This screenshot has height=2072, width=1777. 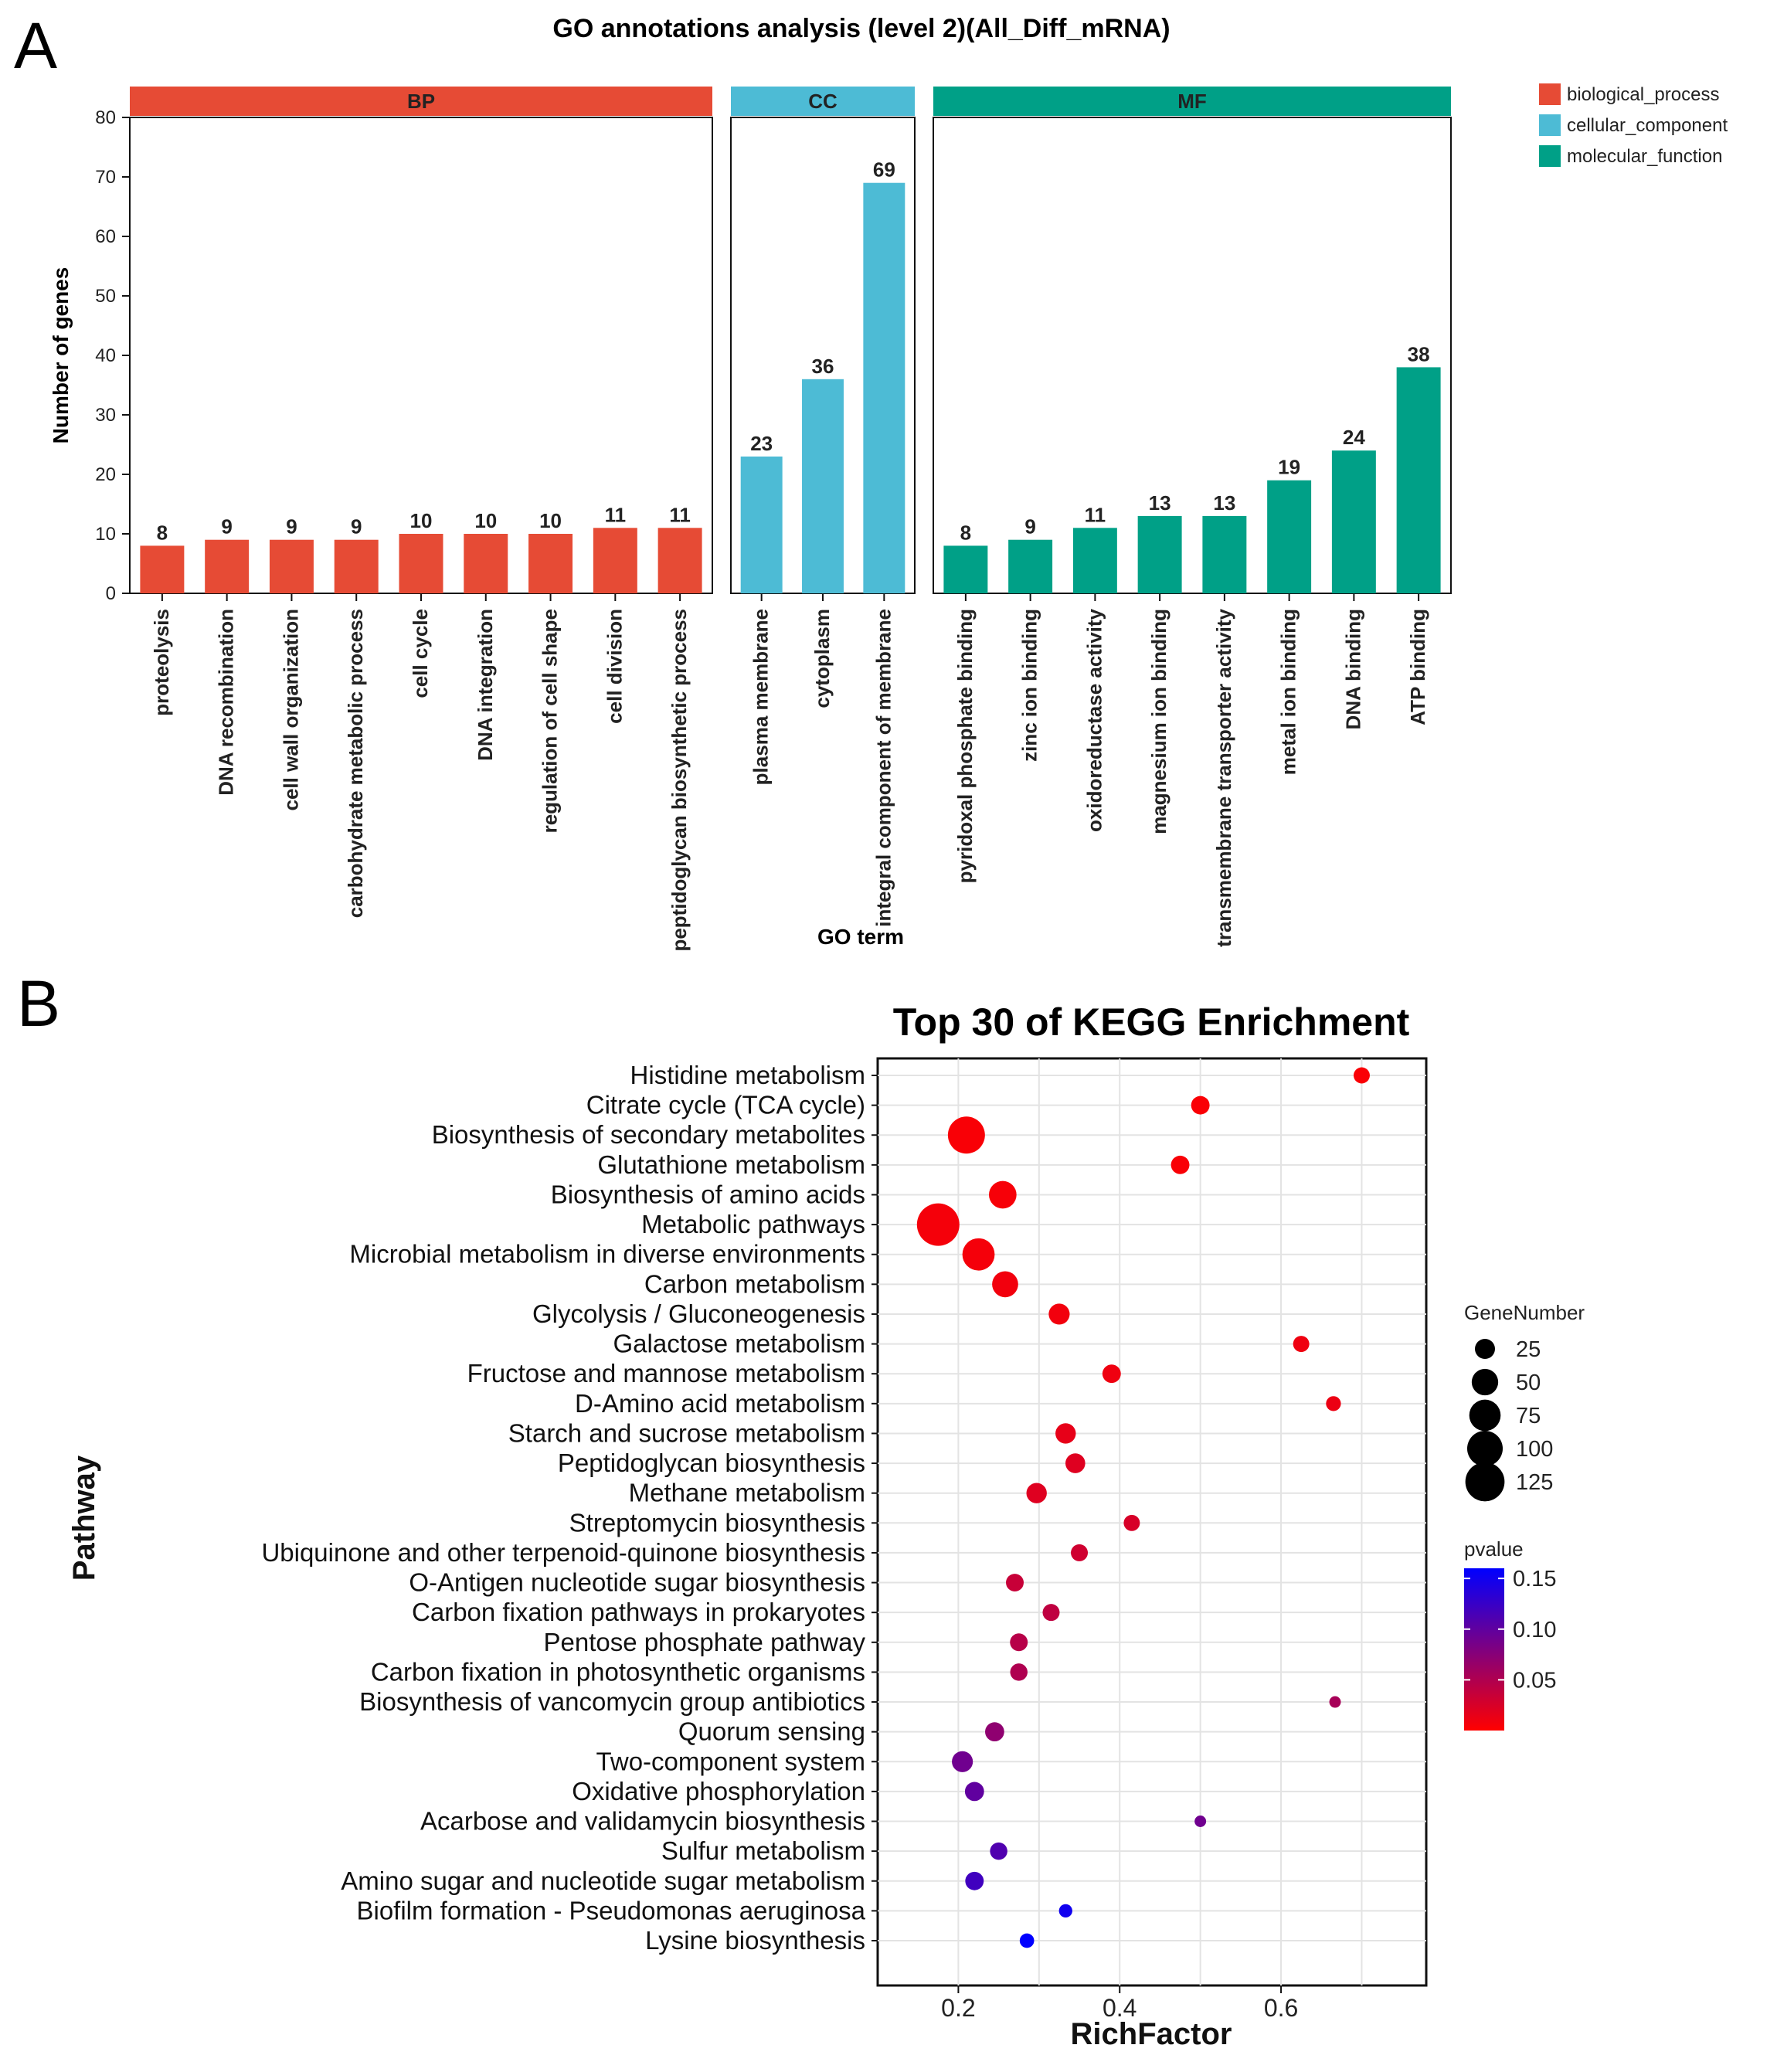 What do you see at coordinates (61, 355) in the screenshot?
I see `go-y-axis-title: Number of genes` at bounding box center [61, 355].